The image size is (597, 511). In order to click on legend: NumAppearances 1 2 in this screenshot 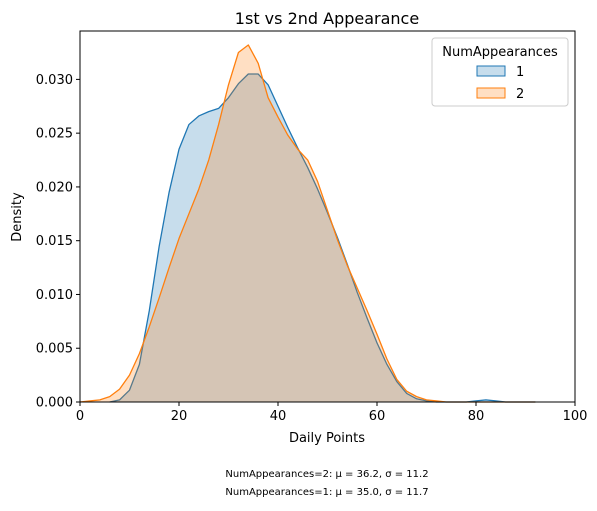, I will do `click(500, 72)`.